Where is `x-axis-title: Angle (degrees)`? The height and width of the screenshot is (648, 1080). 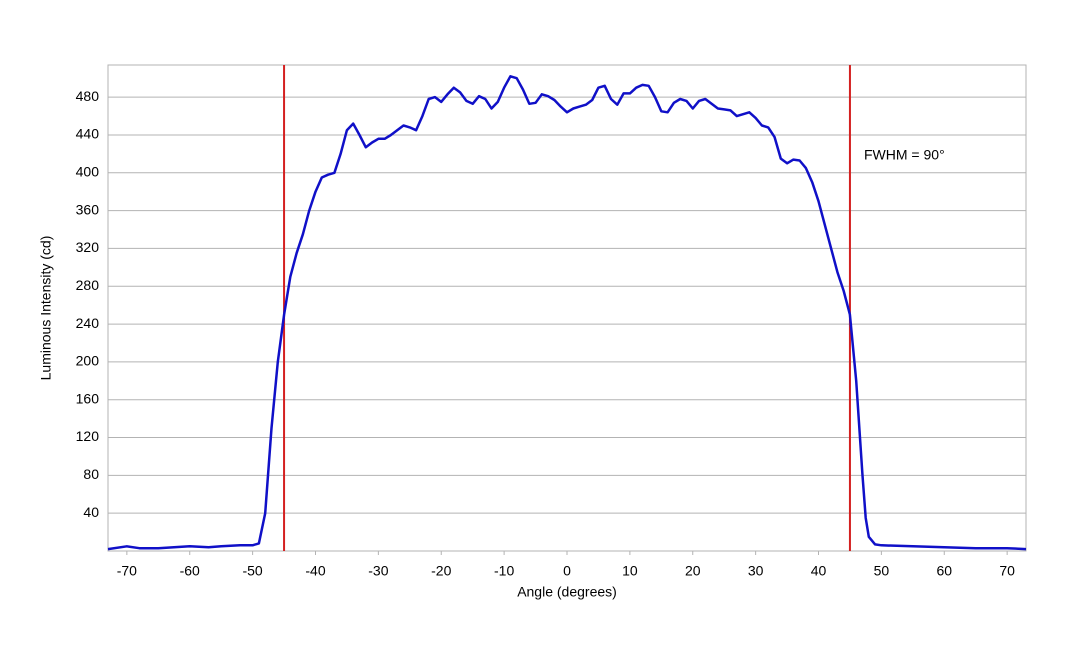 x-axis-title: Angle (degrees) is located at coordinates (567, 592).